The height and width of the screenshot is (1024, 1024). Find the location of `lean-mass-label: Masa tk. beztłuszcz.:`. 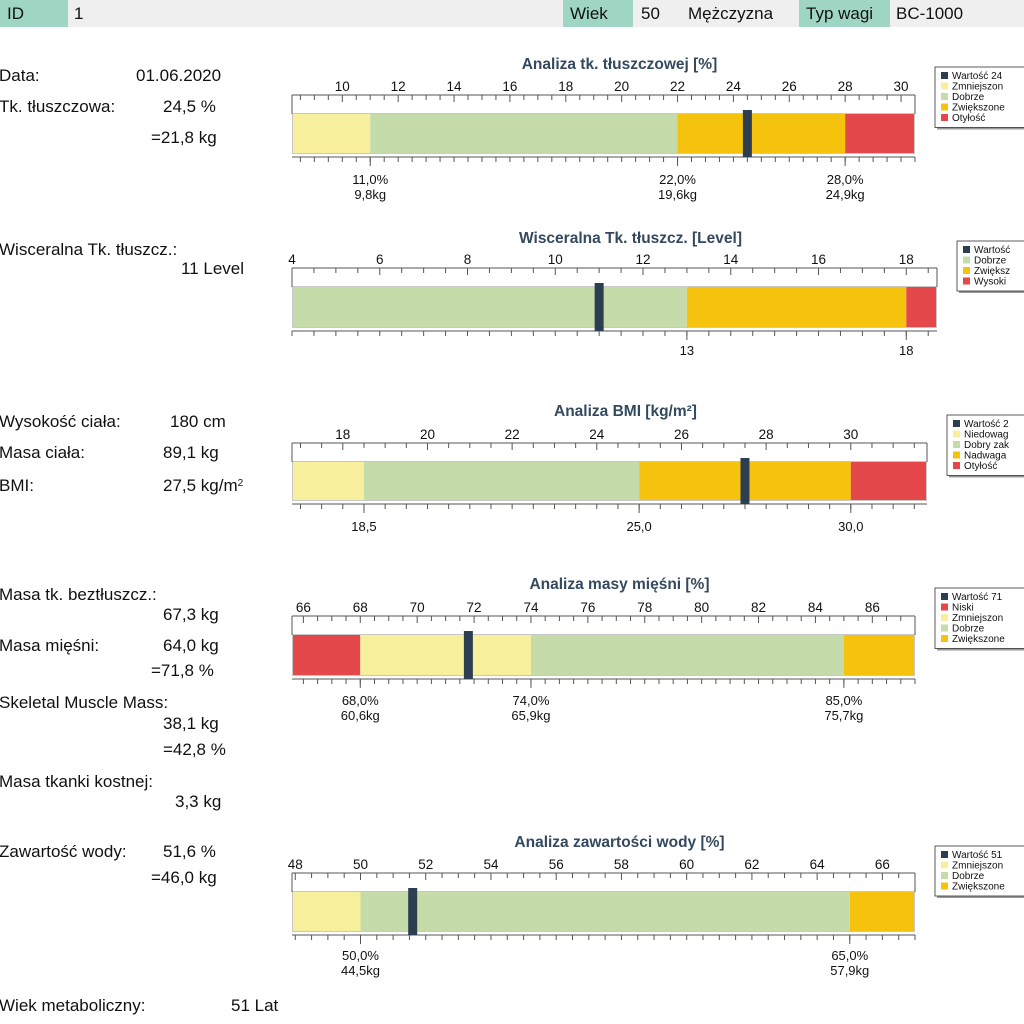

lean-mass-label: Masa tk. beztłuszcz.: is located at coordinates (78, 594).